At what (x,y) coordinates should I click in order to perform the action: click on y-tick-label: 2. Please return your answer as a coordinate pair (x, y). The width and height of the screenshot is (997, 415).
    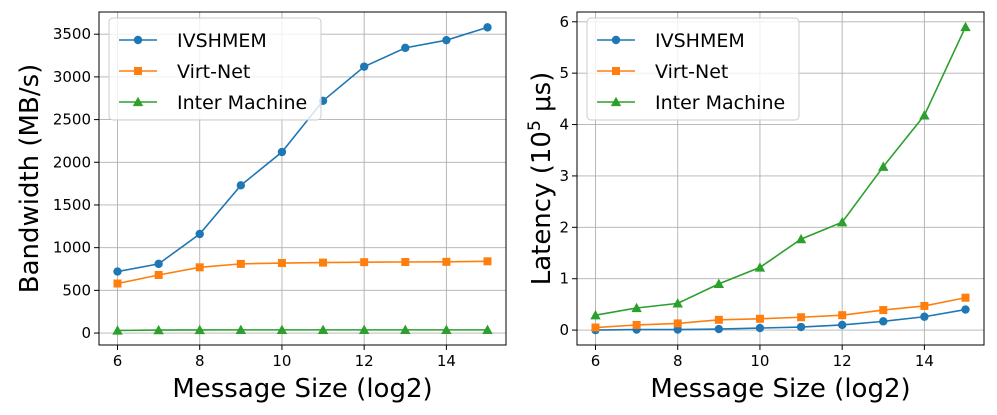
    Looking at the image, I should click on (564, 227).